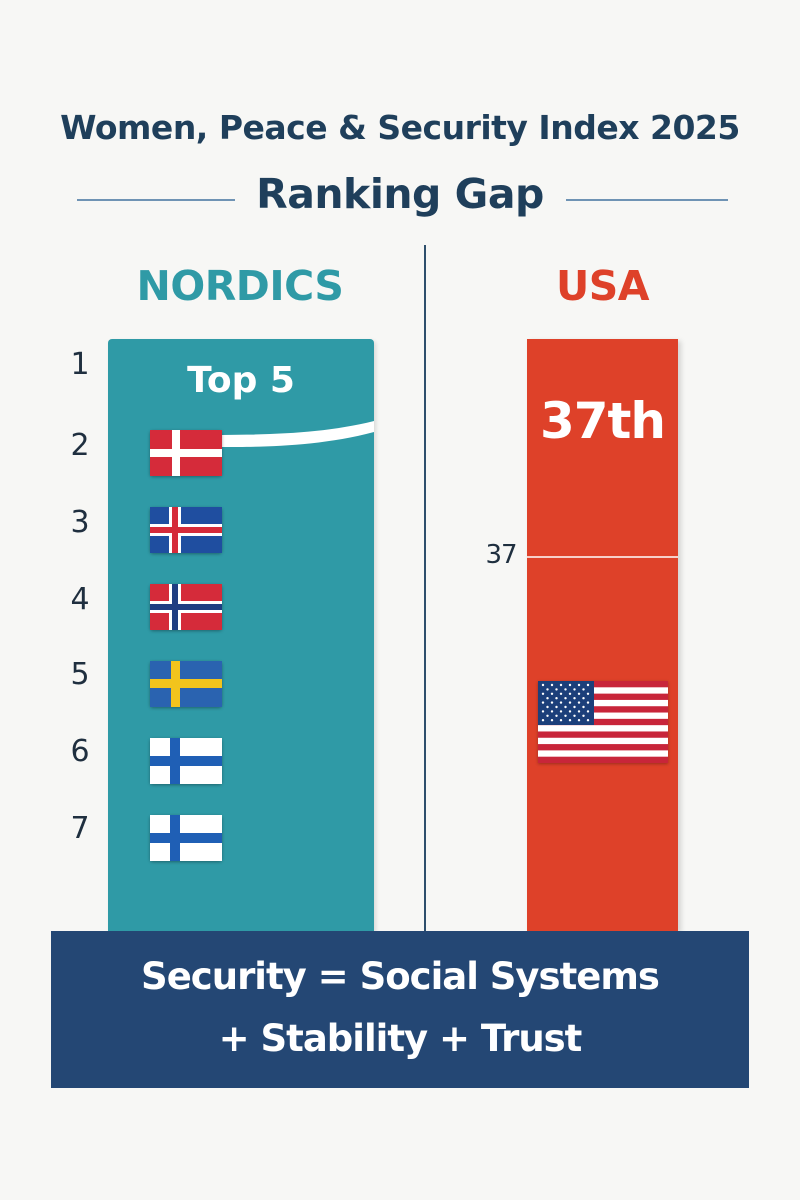  I want to click on page-title: Women, Peace & Security Index 2025, so click(400, 127).